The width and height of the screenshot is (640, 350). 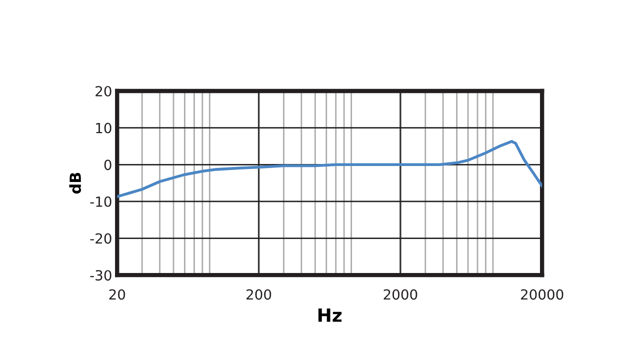 What do you see at coordinates (117, 294) in the screenshot?
I see `x-tick-label: 20` at bounding box center [117, 294].